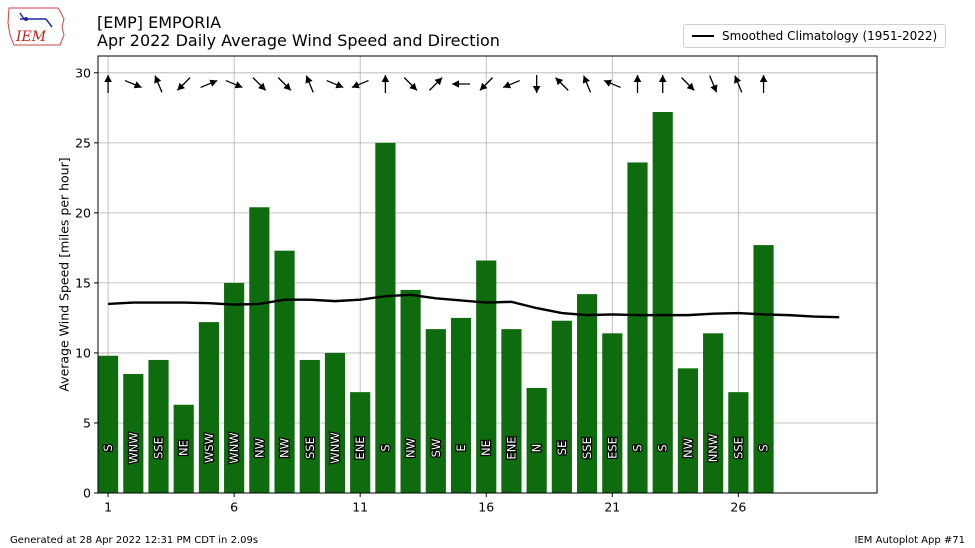 Image resolution: width=975 pixels, height=548 pixels. What do you see at coordinates (87, 493) in the screenshot?
I see `y-tick-label: 0` at bounding box center [87, 493].